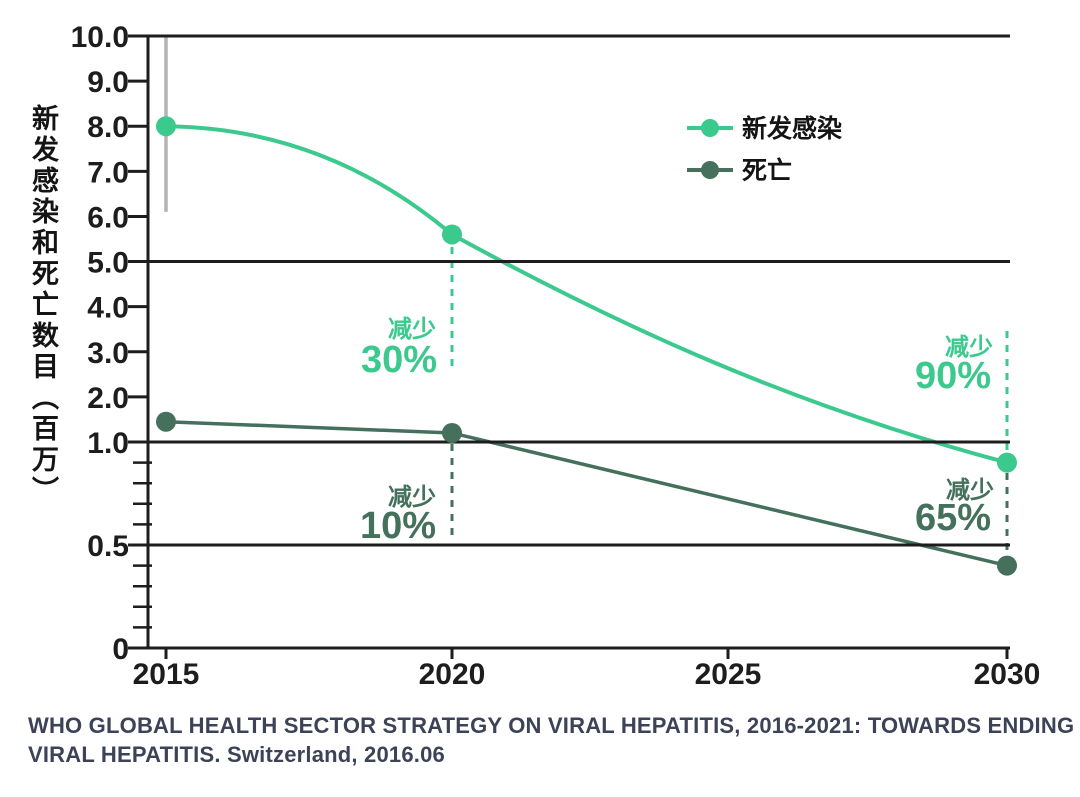 This screenshot has height=797, width=1080. Describe the element at coordinates (236, 754) in the screenshot. I see `caption-line-2: VIRAL HEPATITIS. Switzerland, 2016.06` at that location.